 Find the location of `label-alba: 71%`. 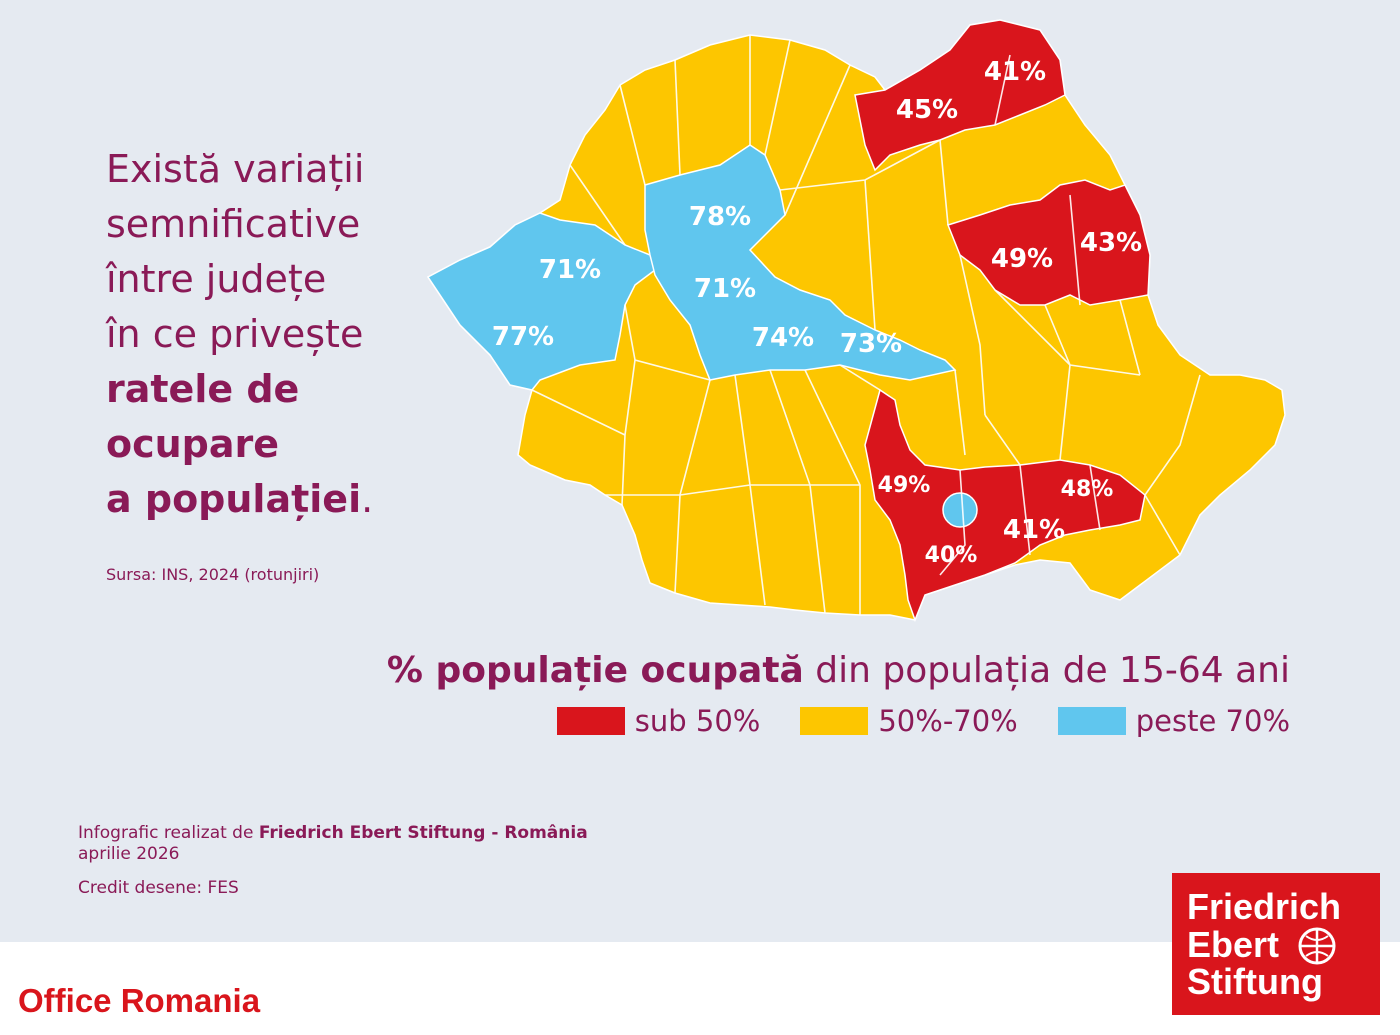

label-alba: 71% is located at coordinates (725, 289).